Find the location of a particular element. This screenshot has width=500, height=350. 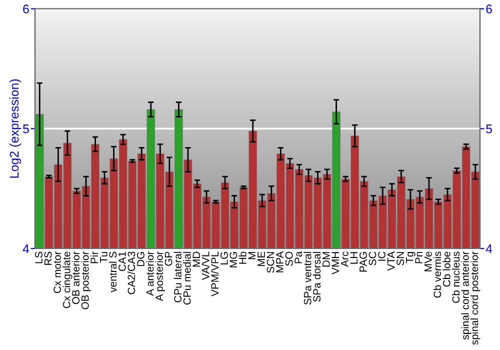

x-tick-label: CPu lateral is located at coordinates (178, 277).